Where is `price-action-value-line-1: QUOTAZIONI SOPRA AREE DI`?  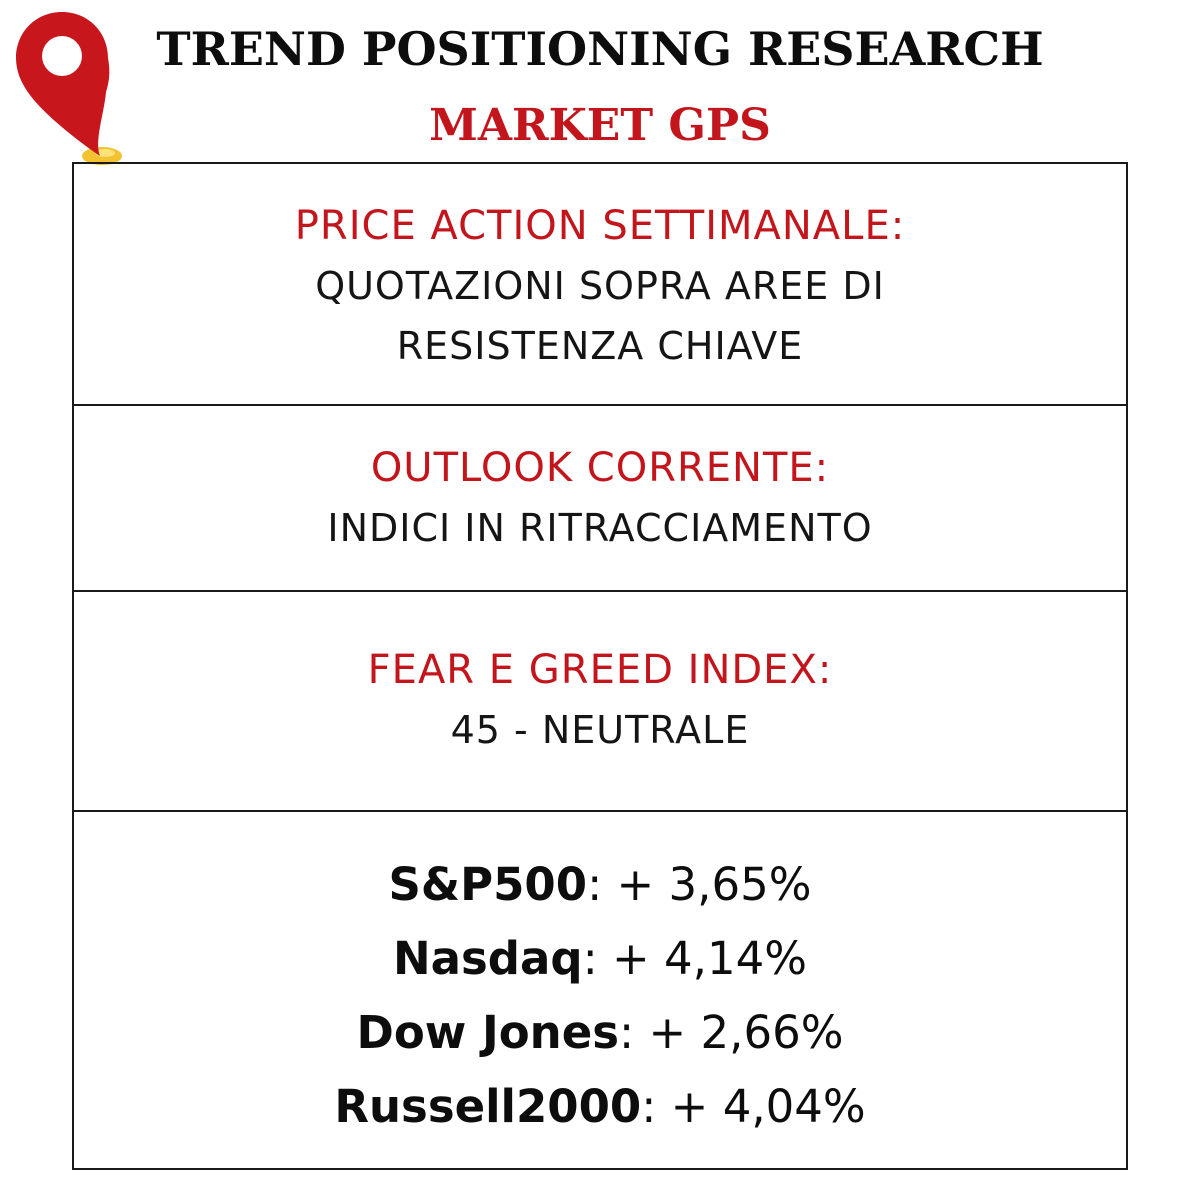
price-action-value-line-1: QUOTAZIONI SOPRA AREE DI is located at coordinates (600, 286).